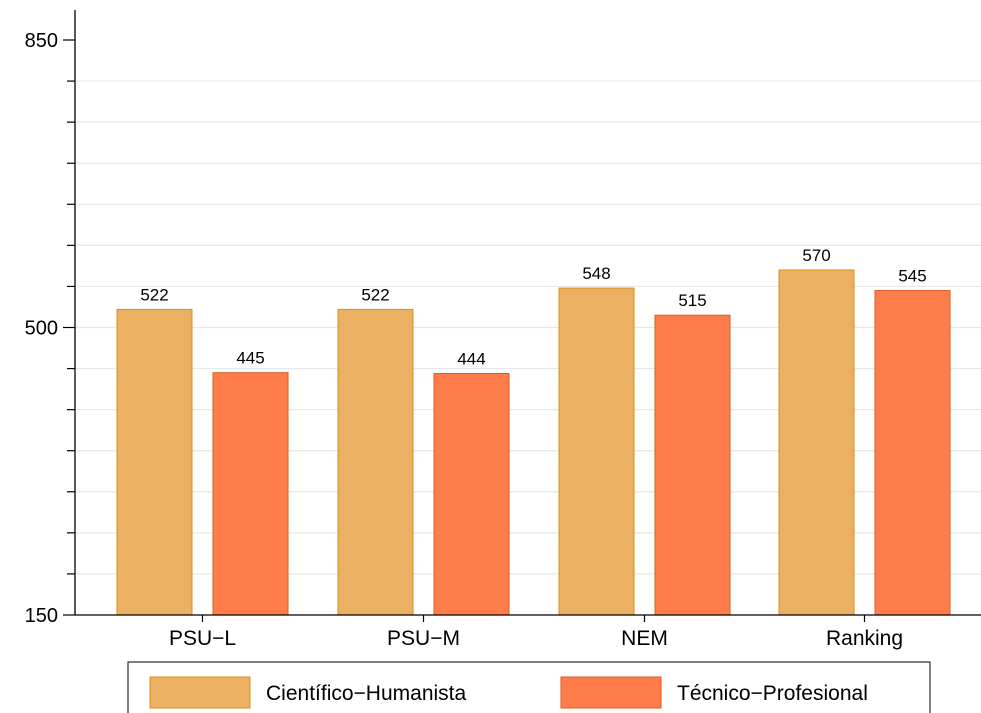 This screenshot has height=713, width=981. Describe the element at coordinates (596, 273) in the screenshot. I see `data-label: 548` at that location.